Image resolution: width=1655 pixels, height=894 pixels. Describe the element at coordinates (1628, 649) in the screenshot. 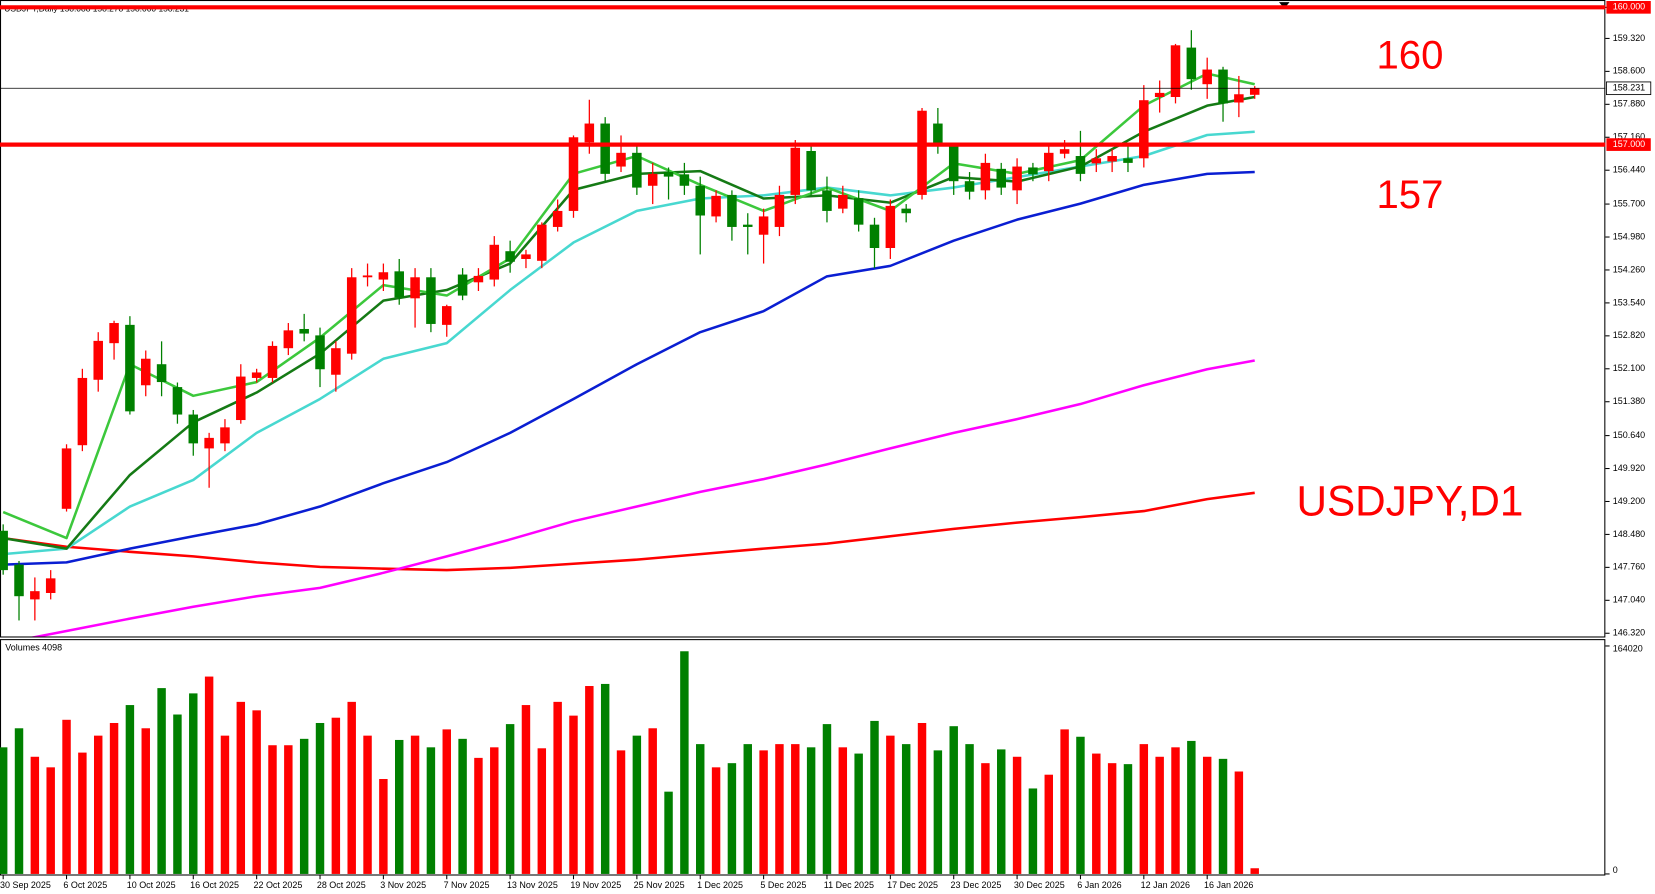

I see `volume-tick-label: 164020` at that location.